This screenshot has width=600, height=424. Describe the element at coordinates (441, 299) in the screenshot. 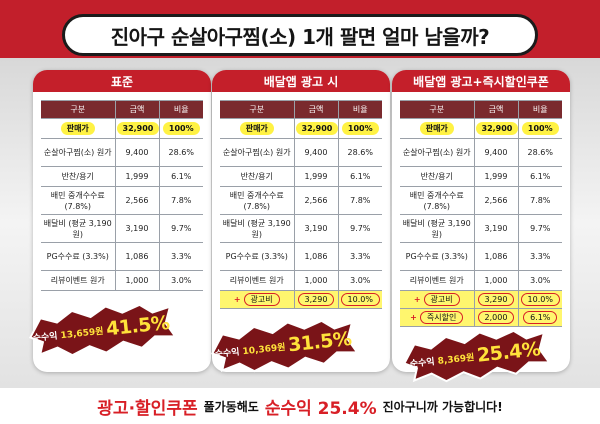

I see `extra-label: 광고비` at that location.